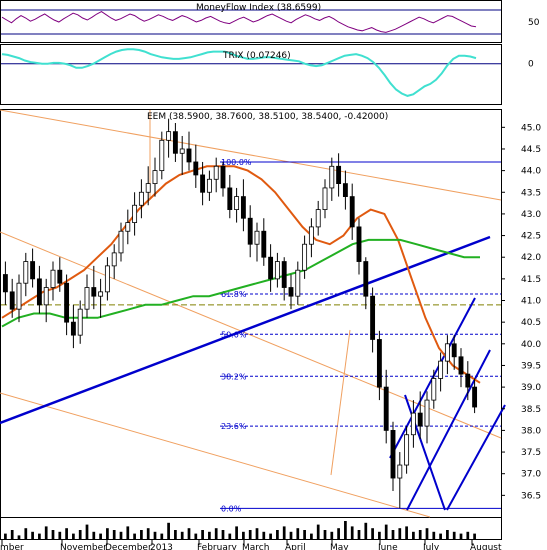 Image resolution: width=547 pixels, height=550 pixels. What do you see at coordinates (128, 546) in the screenshot?
I see `x-tick-label: December` at bounding box center [128, 546].